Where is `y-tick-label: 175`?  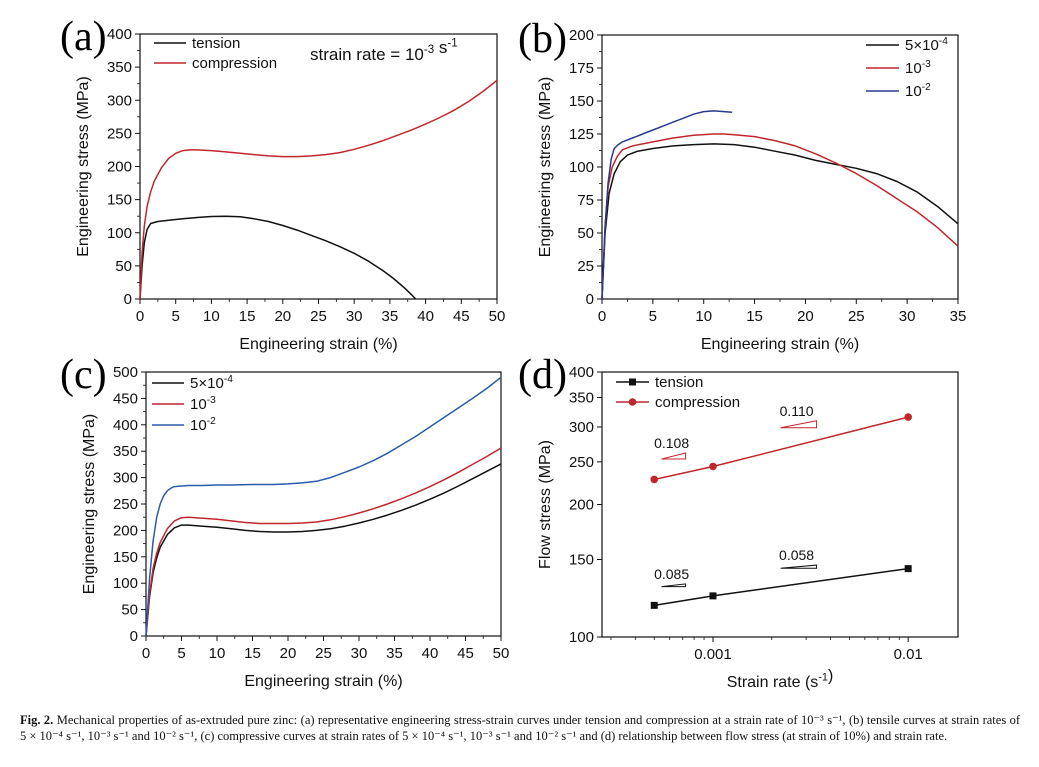
y-tick-label: 175 is located at coordinates (581, 68).